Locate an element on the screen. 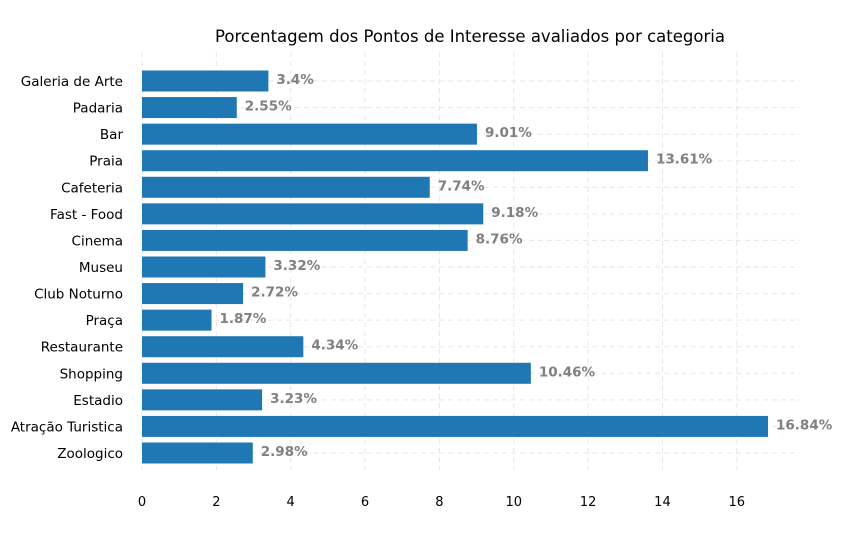  data-label: 4.34% is located at coordinates (334, 346).